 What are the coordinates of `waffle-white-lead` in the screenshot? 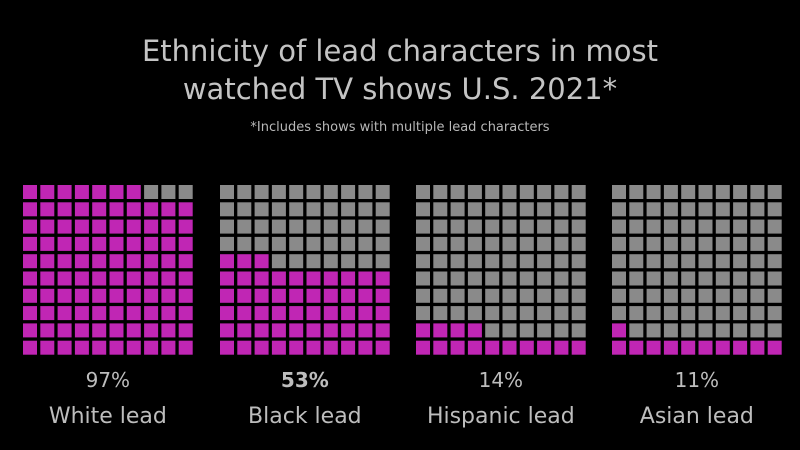 It's located at (108, 270).